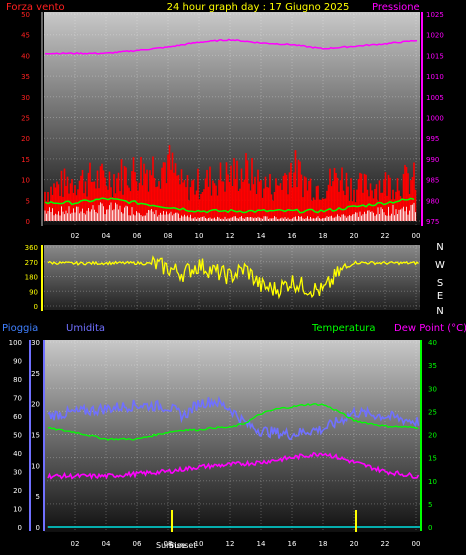  What do you see at coordinates (354, 544) in the screenshot?
I see `climate-xtick-20: 20` at bounding box center [354, 544].